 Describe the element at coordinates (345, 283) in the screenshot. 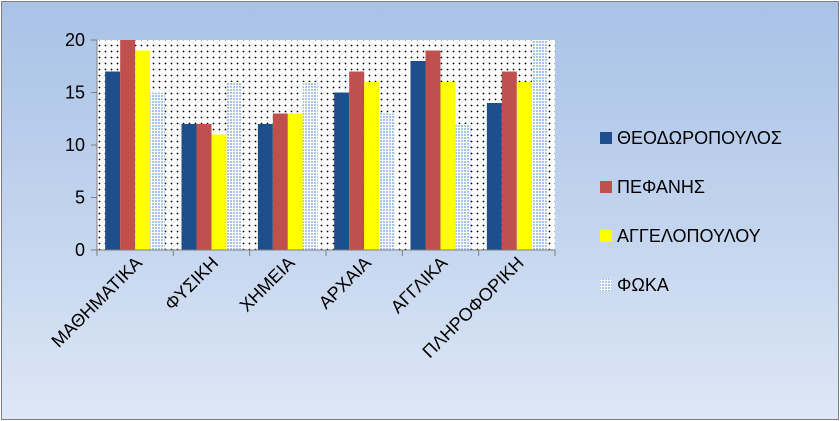

I see `x-tick-label: ΑΡΧΑΙΑ` at that location.